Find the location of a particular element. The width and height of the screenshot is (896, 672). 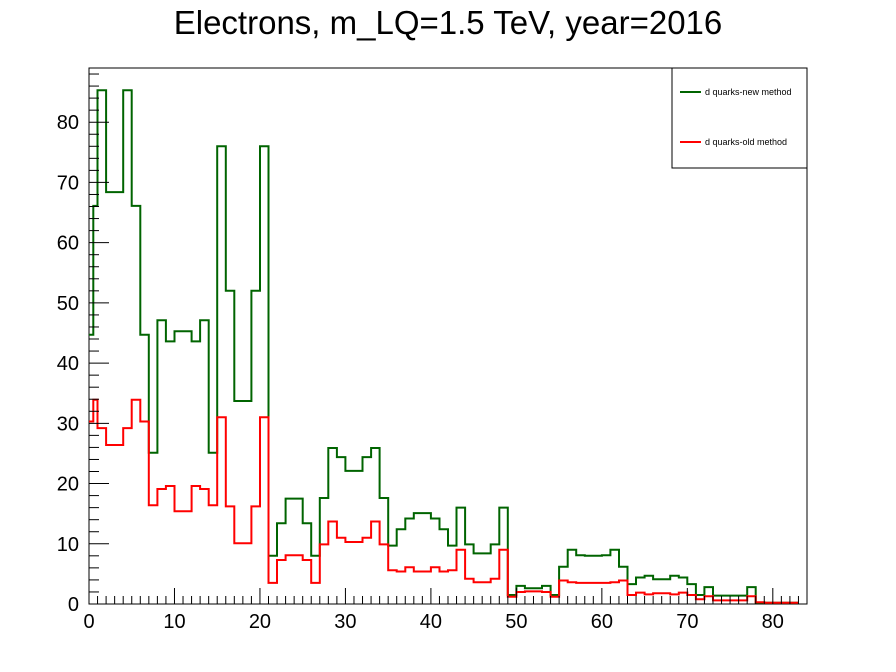

x-tick-label: 40 is located at coordinates (431, 622).